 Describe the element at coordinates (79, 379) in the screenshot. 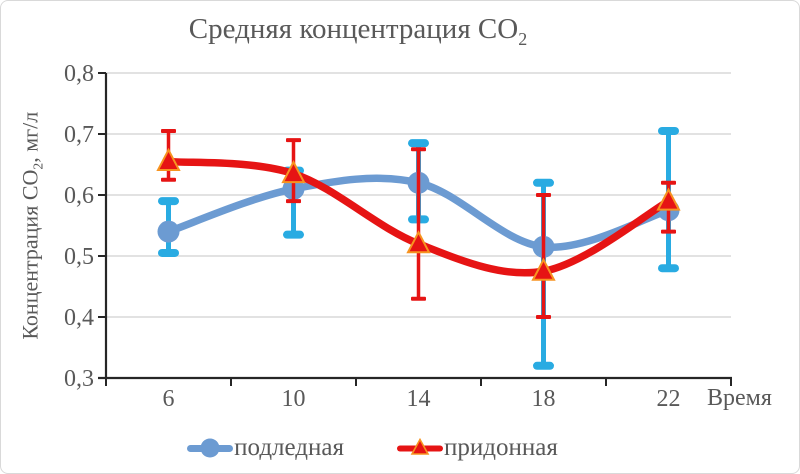

I see `y-tick-label: 0,3` at that location.